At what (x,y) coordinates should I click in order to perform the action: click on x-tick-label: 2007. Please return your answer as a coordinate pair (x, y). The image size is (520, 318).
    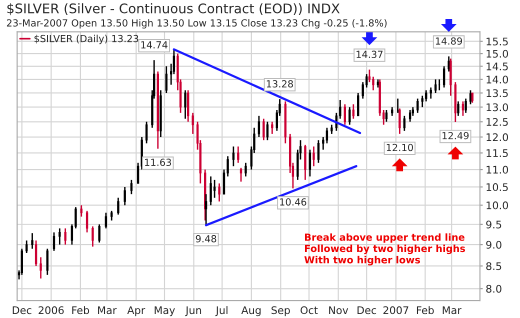
    Looking at the image, I should click on (395, 310).